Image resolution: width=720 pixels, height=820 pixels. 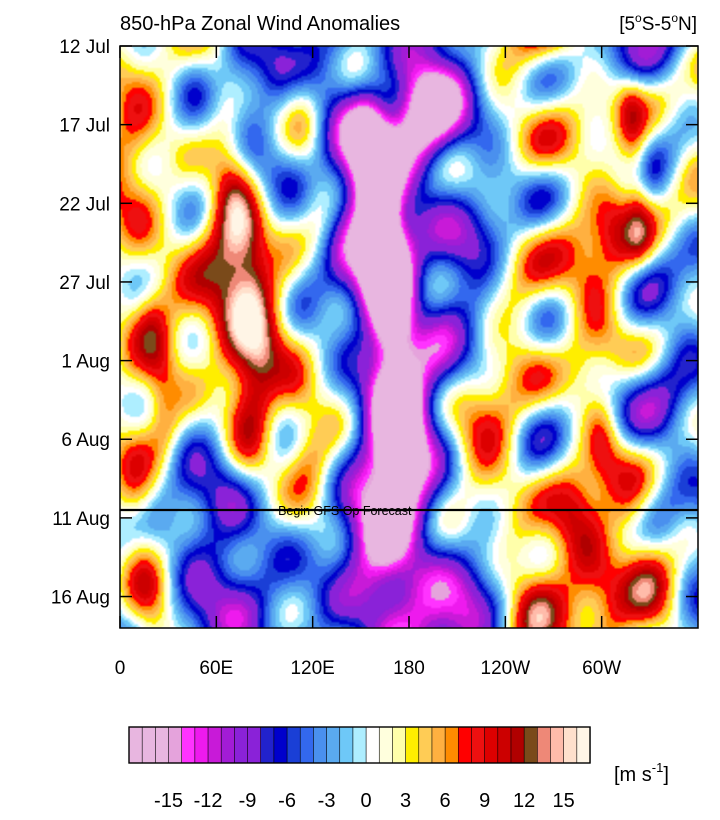 I want to click on region-suffix: N], so click(x=687, y=24).